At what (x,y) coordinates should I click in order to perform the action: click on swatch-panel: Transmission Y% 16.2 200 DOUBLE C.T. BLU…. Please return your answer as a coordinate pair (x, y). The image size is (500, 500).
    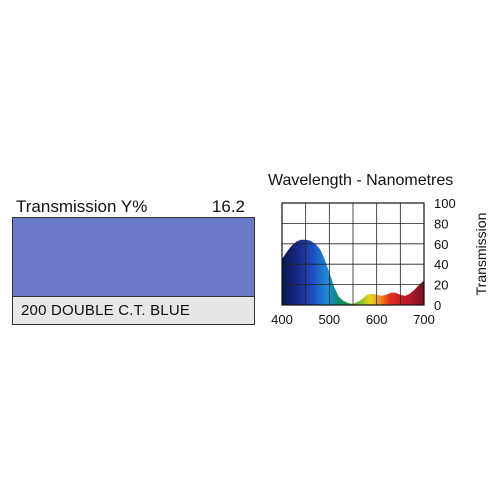
    Looking at the image, I should click on (133, 260).